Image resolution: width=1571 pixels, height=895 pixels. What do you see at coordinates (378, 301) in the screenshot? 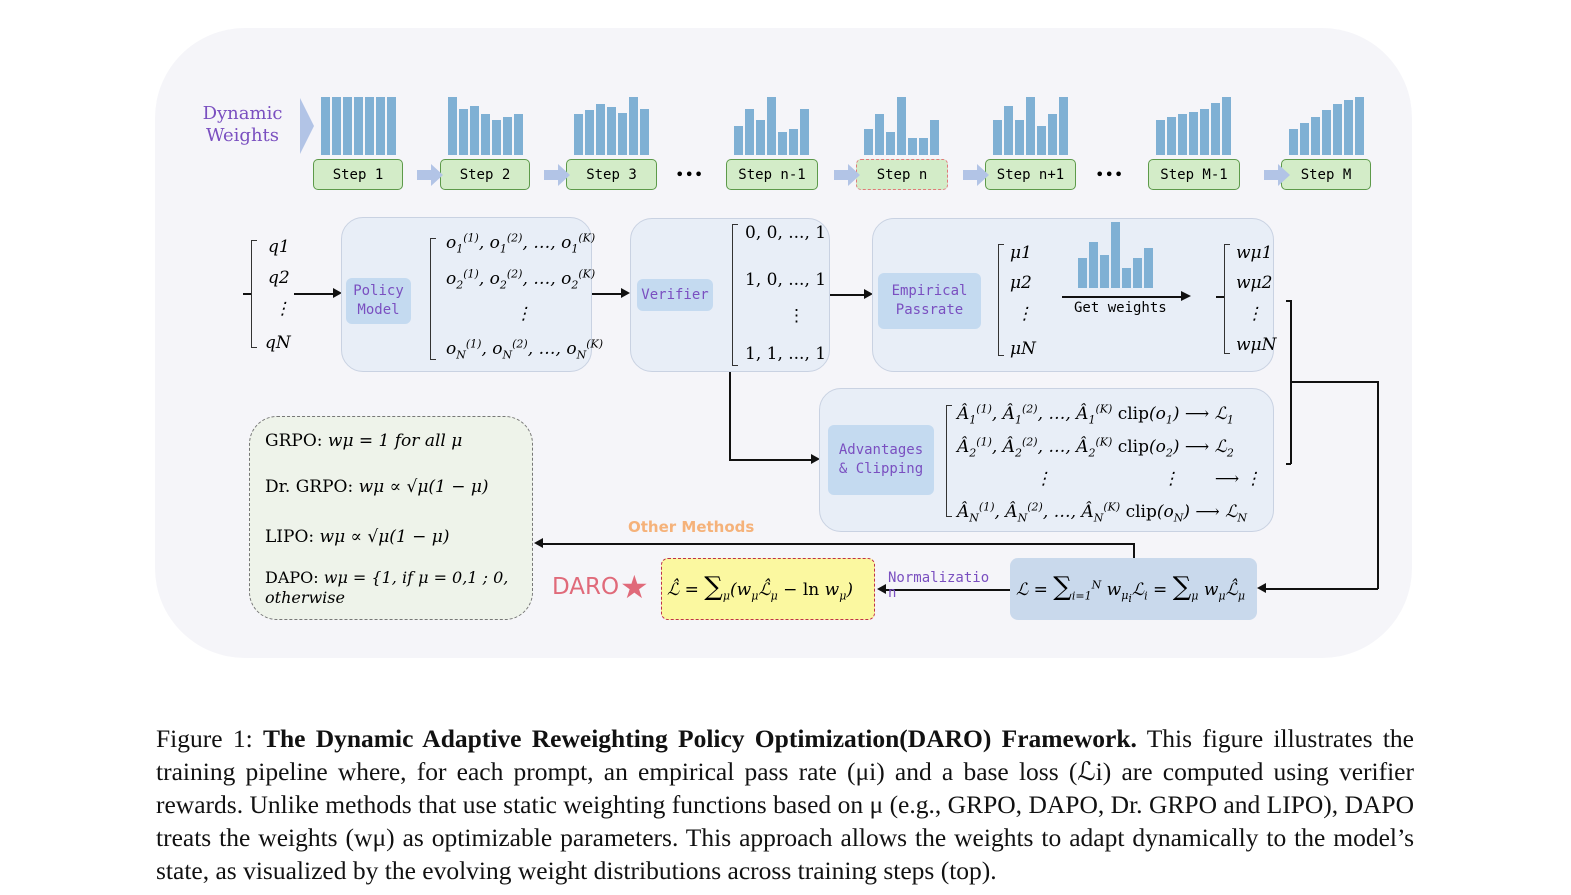
I see `policy-model-label: Policy Model` at bounding box center [378, 301].